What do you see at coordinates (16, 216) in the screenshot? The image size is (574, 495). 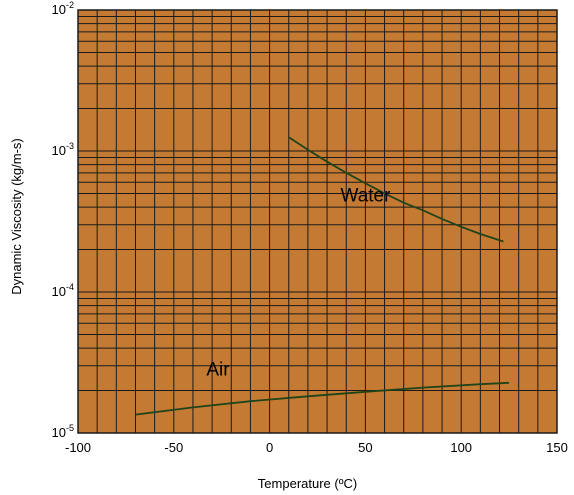 I see `y-axis-label: Dynamic Viscosity (kg/m-s)` at bounding box center [16, 216].